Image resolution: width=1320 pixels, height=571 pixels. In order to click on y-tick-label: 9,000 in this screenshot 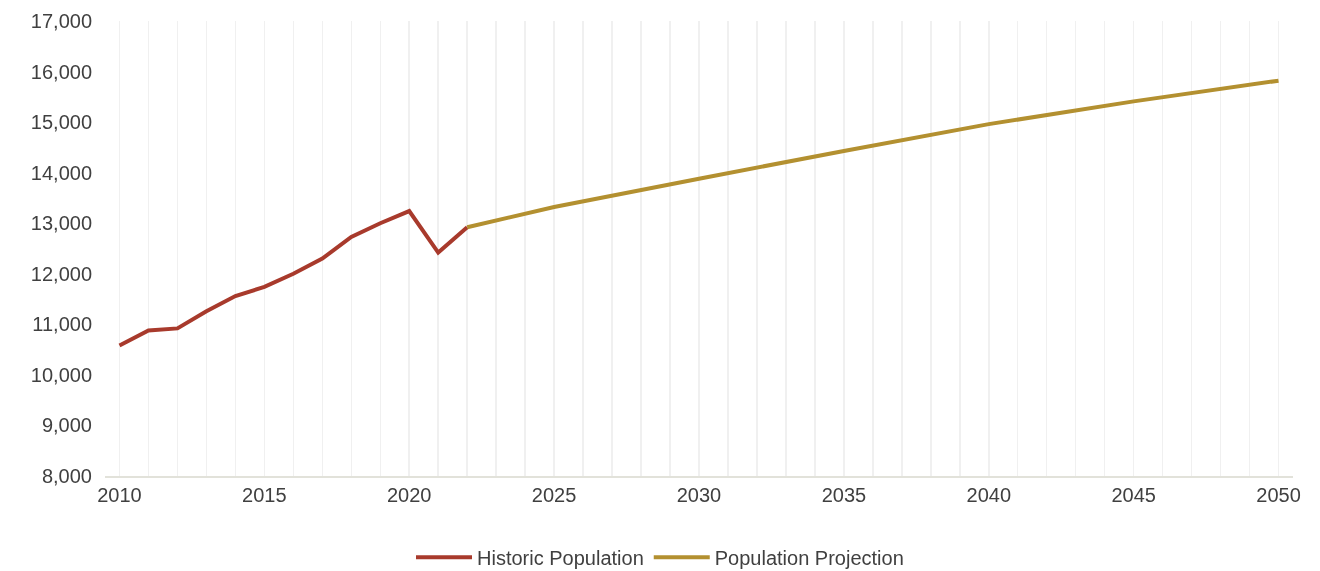, I will do `click(66, 425)`.